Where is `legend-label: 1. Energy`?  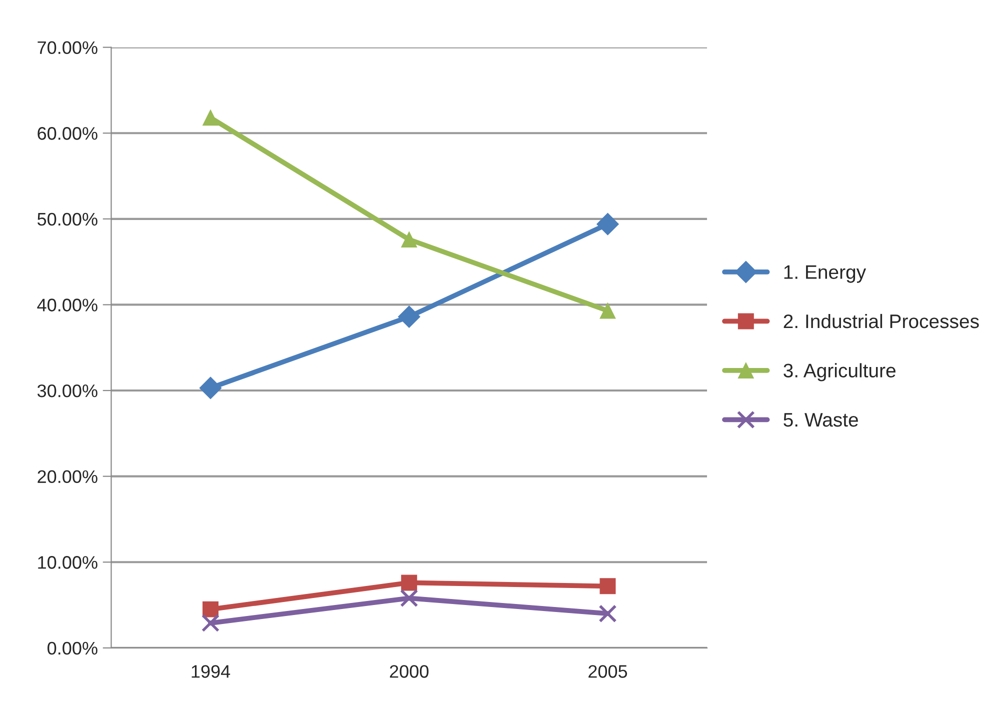
legend-label: 1. Energy is located at coordinates (825, 274).